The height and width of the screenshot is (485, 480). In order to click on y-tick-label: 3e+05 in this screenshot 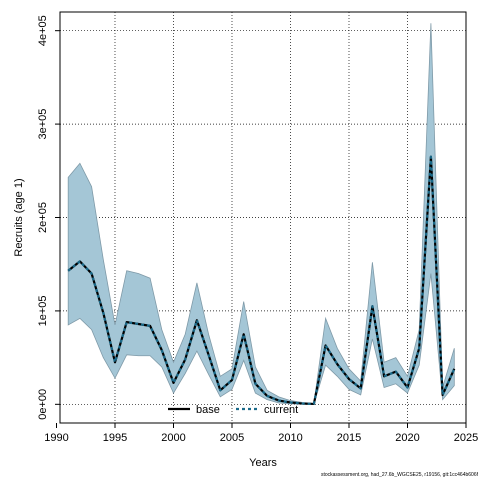, I will do `click(43, 124)`.